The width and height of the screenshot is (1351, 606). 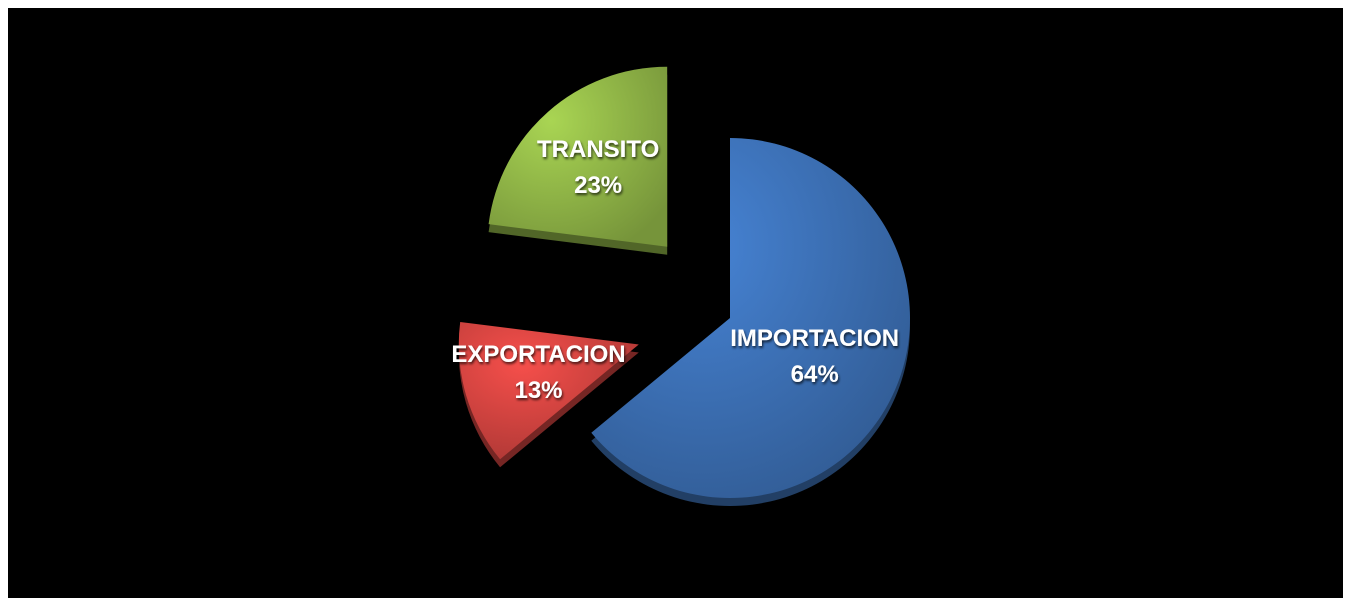 What do you see at coordinates (538, 390) in the screenshot?
I see `slice-value-label: 13%` at bounding box center [538, 390].